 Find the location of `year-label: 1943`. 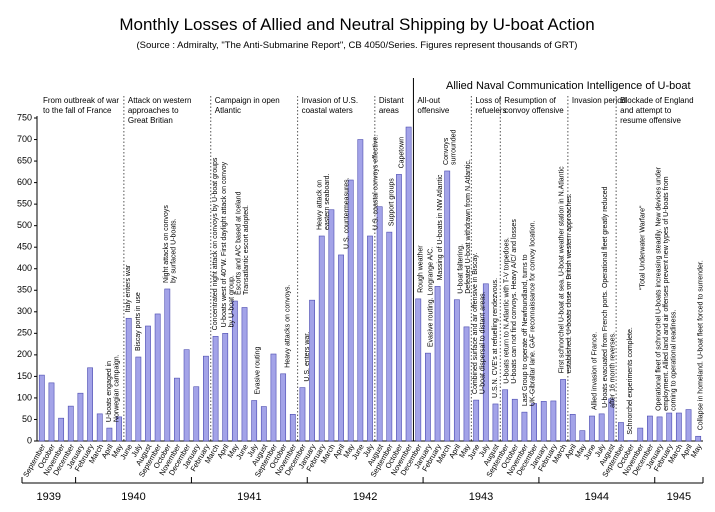

year-label: 1943 is located at coordinates (481, 497).